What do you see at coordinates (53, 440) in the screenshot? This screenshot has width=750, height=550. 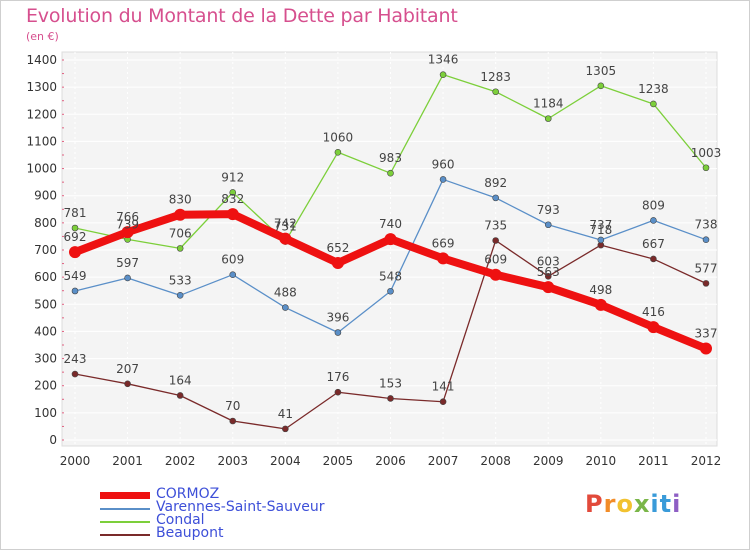 I see `y-tick-label: 0` at bounding box center [53, 440].